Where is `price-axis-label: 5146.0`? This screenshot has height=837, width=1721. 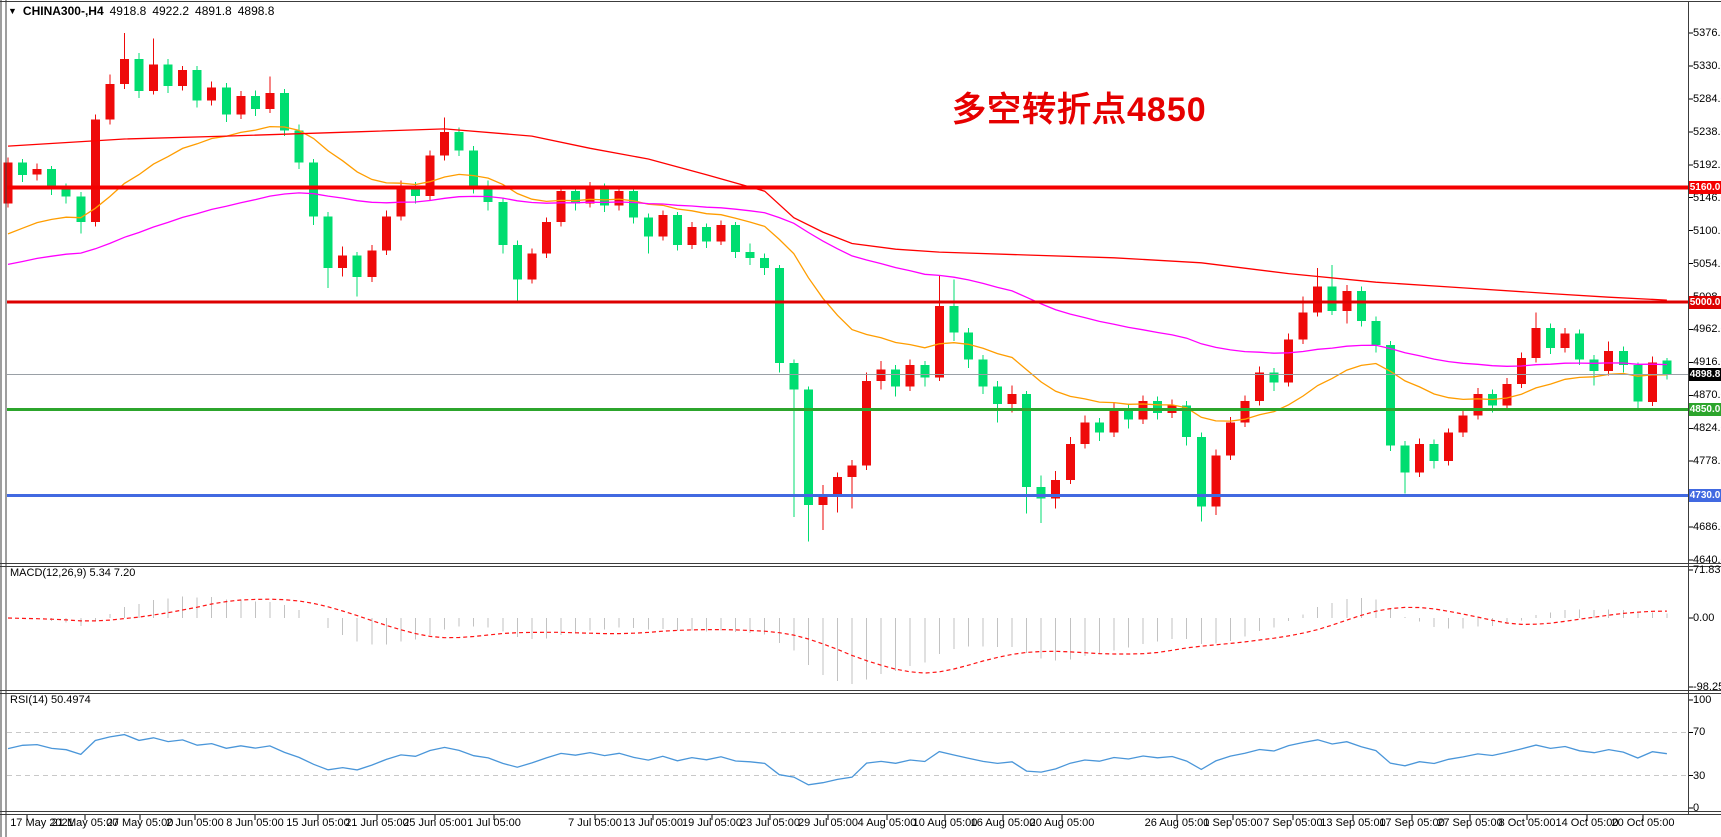 price-axis-label: 5146.0 is located at coordinates (1707, 198).